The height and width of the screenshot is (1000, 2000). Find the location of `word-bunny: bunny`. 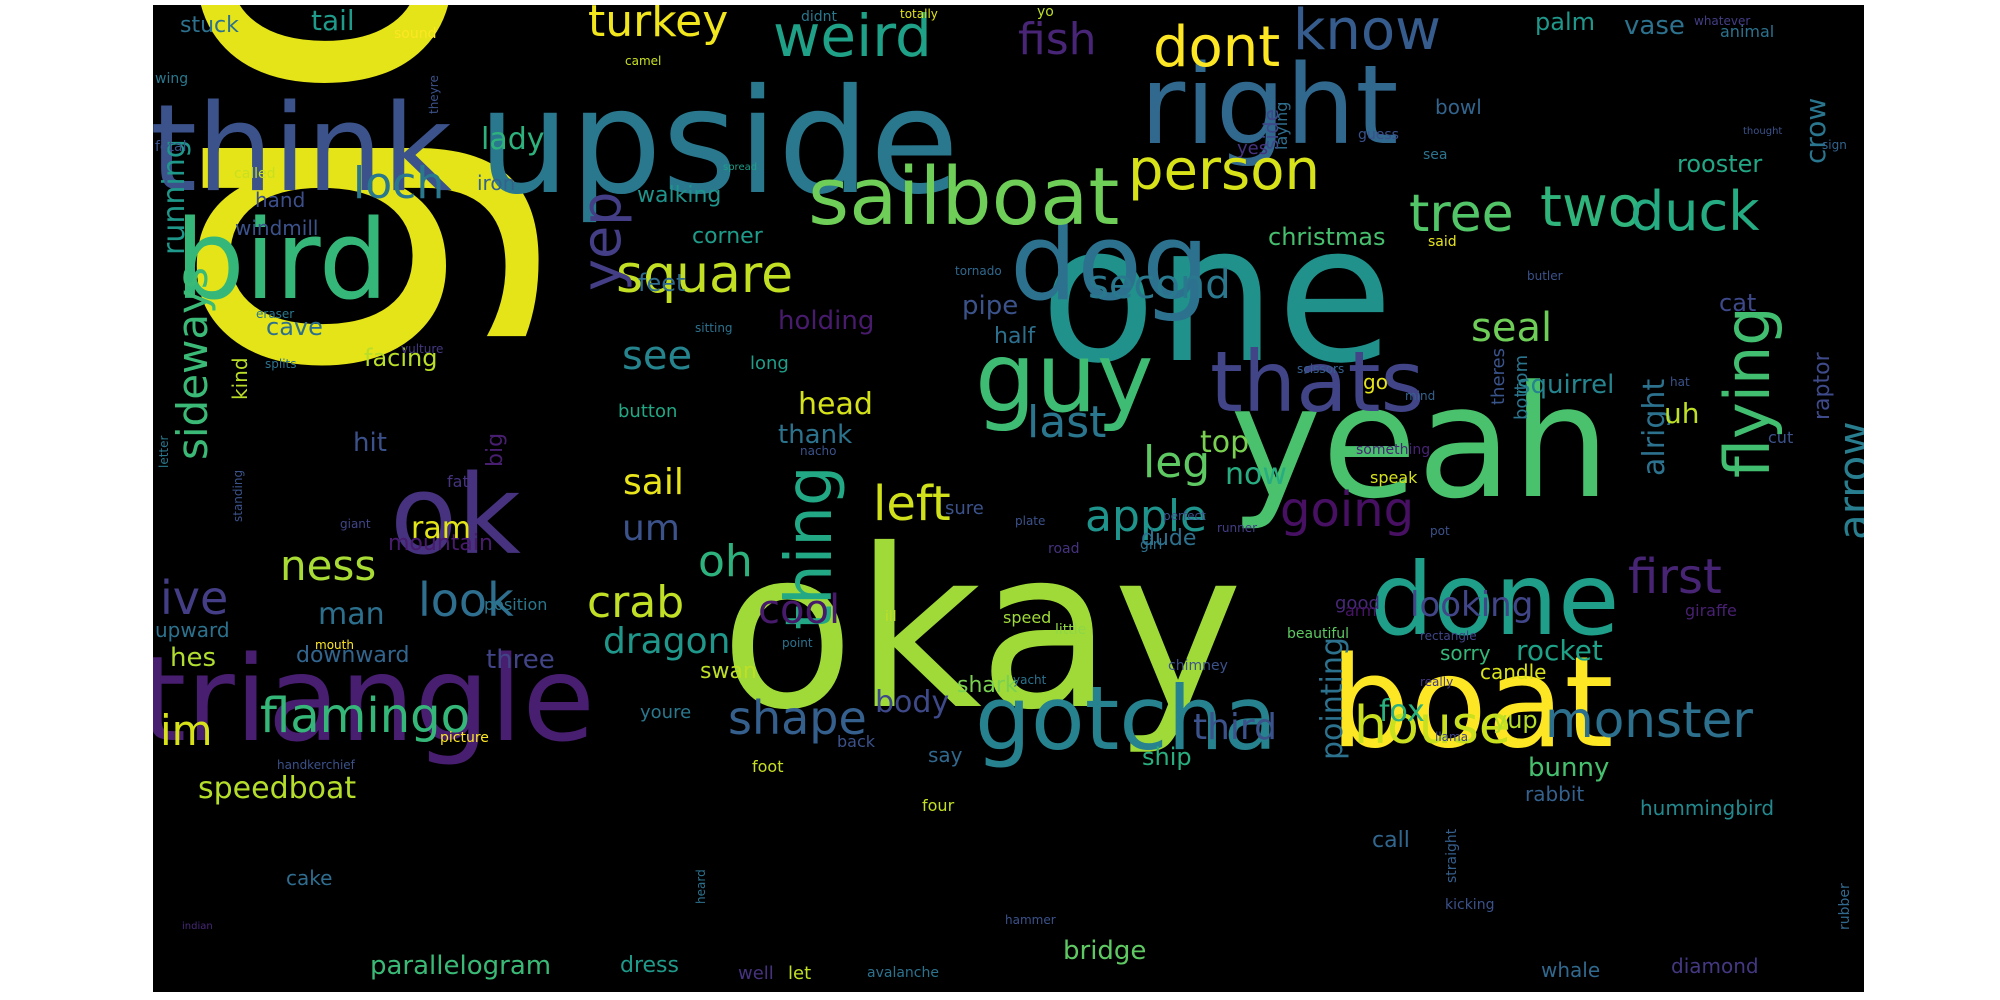

word-bunny: bunny is located at coordinates (1569, 768).